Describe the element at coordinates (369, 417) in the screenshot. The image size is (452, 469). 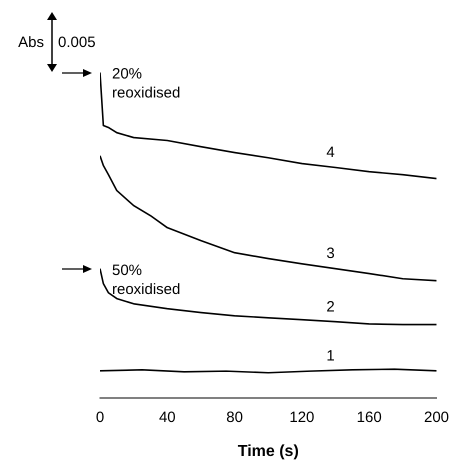
I see `x-tick-label: 160` at that location.